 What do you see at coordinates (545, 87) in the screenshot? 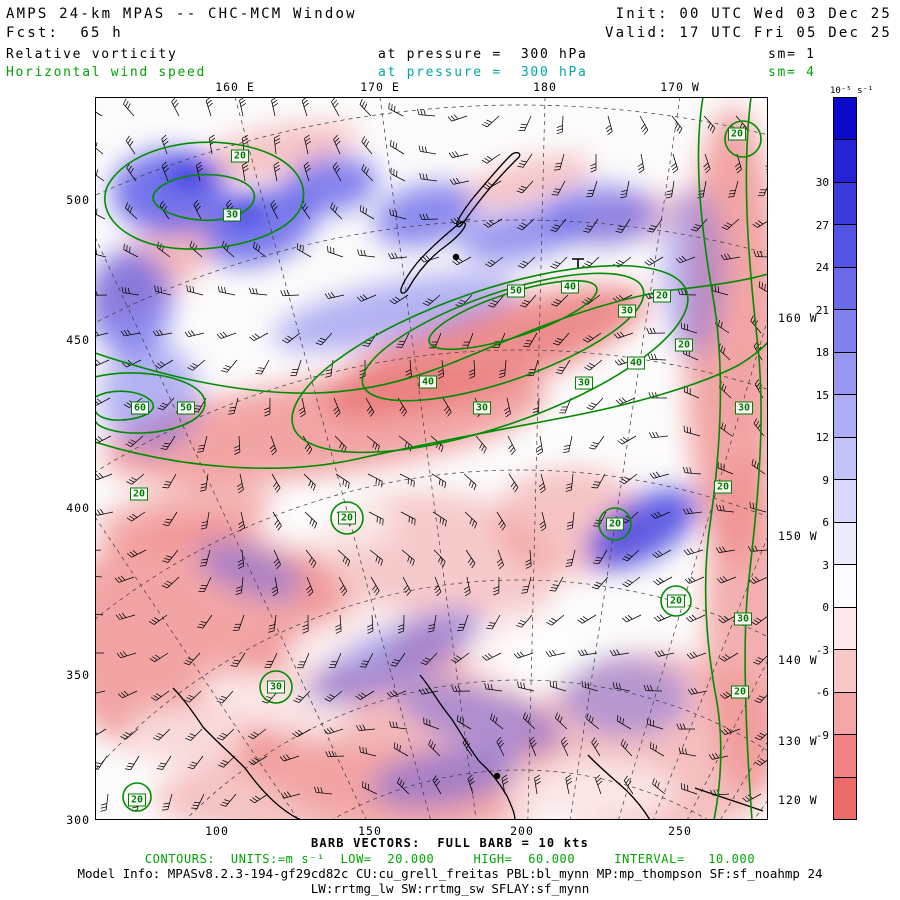
I see `axis-label-top: 180` at bounding box center [545, 87].